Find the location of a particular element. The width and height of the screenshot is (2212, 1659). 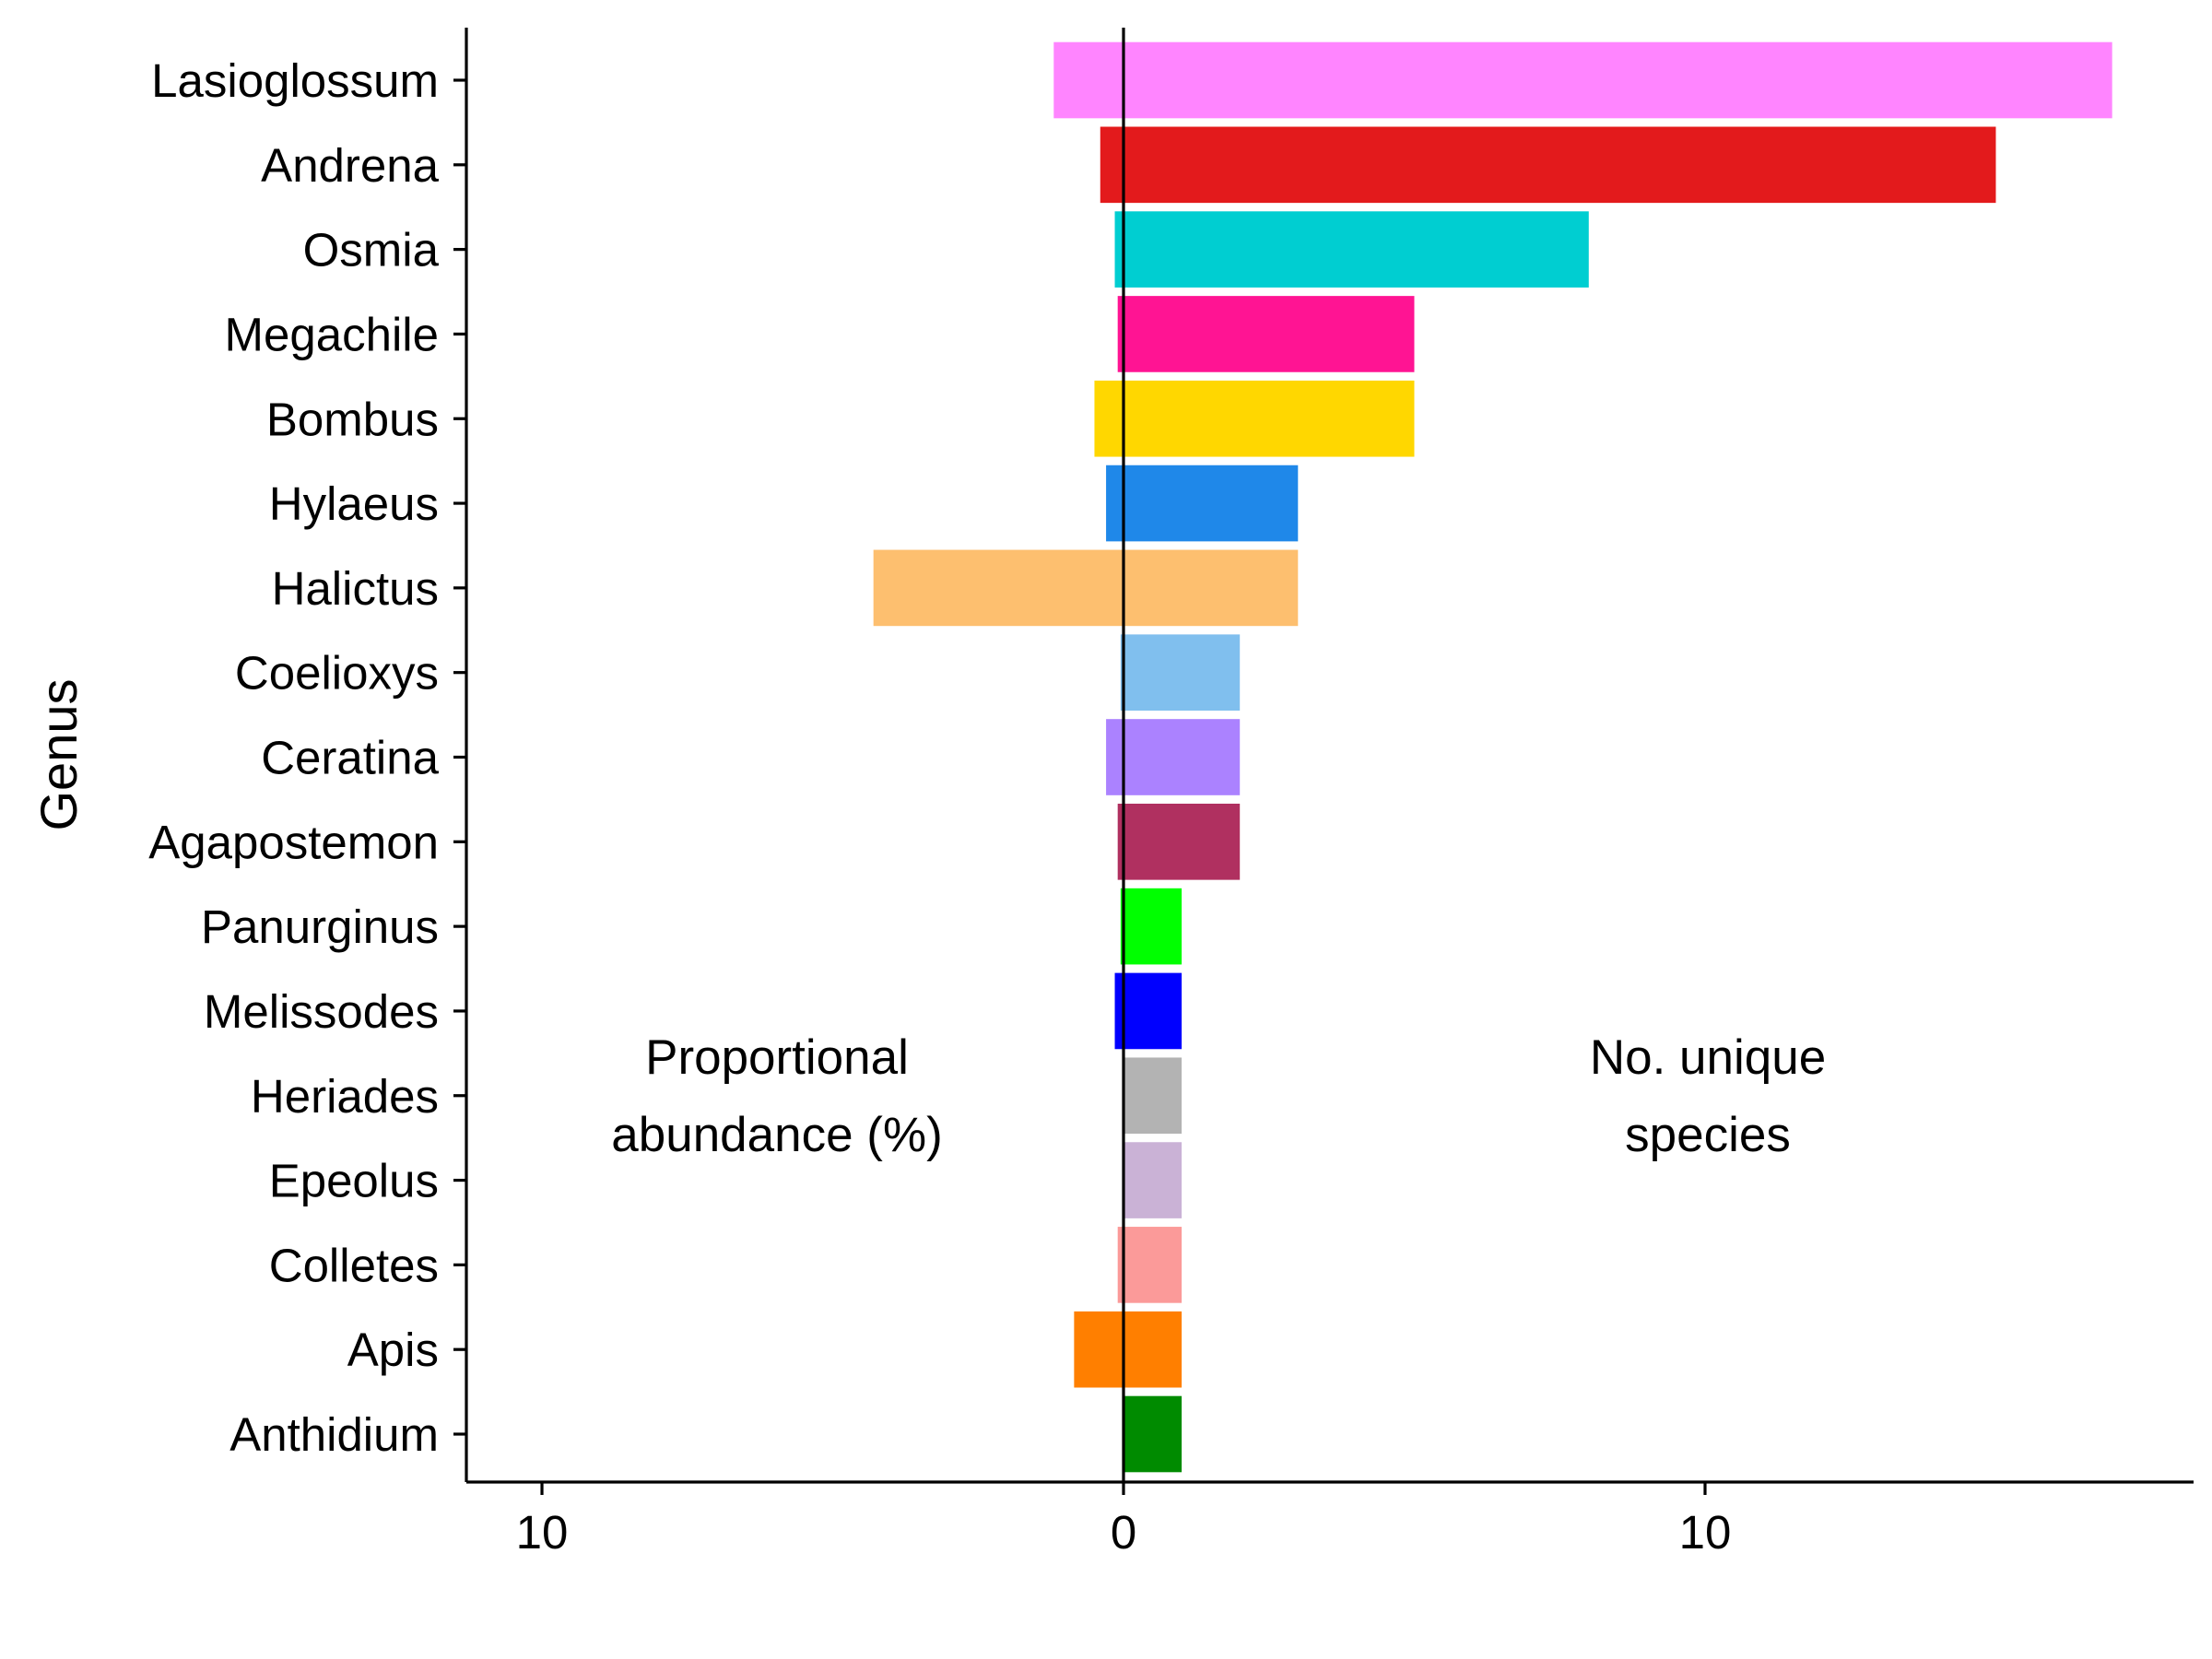

x-axis-ticks: 10 0 10 is located at coordinates (1124, 1520).